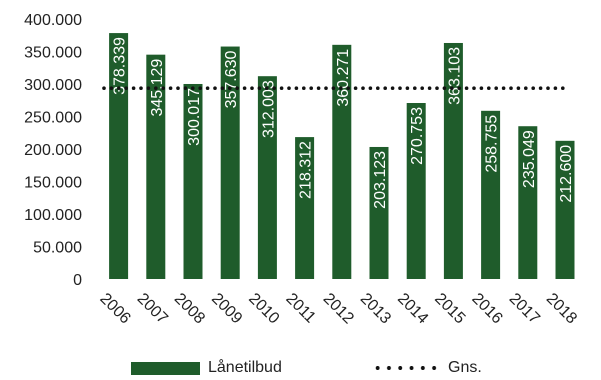 The height and width of the screenshot is (380, 601). What do you see at coordinates (524, 308) in the screenshot?
I see `x-tick-label: 2017` at bounding box center [524, 308].